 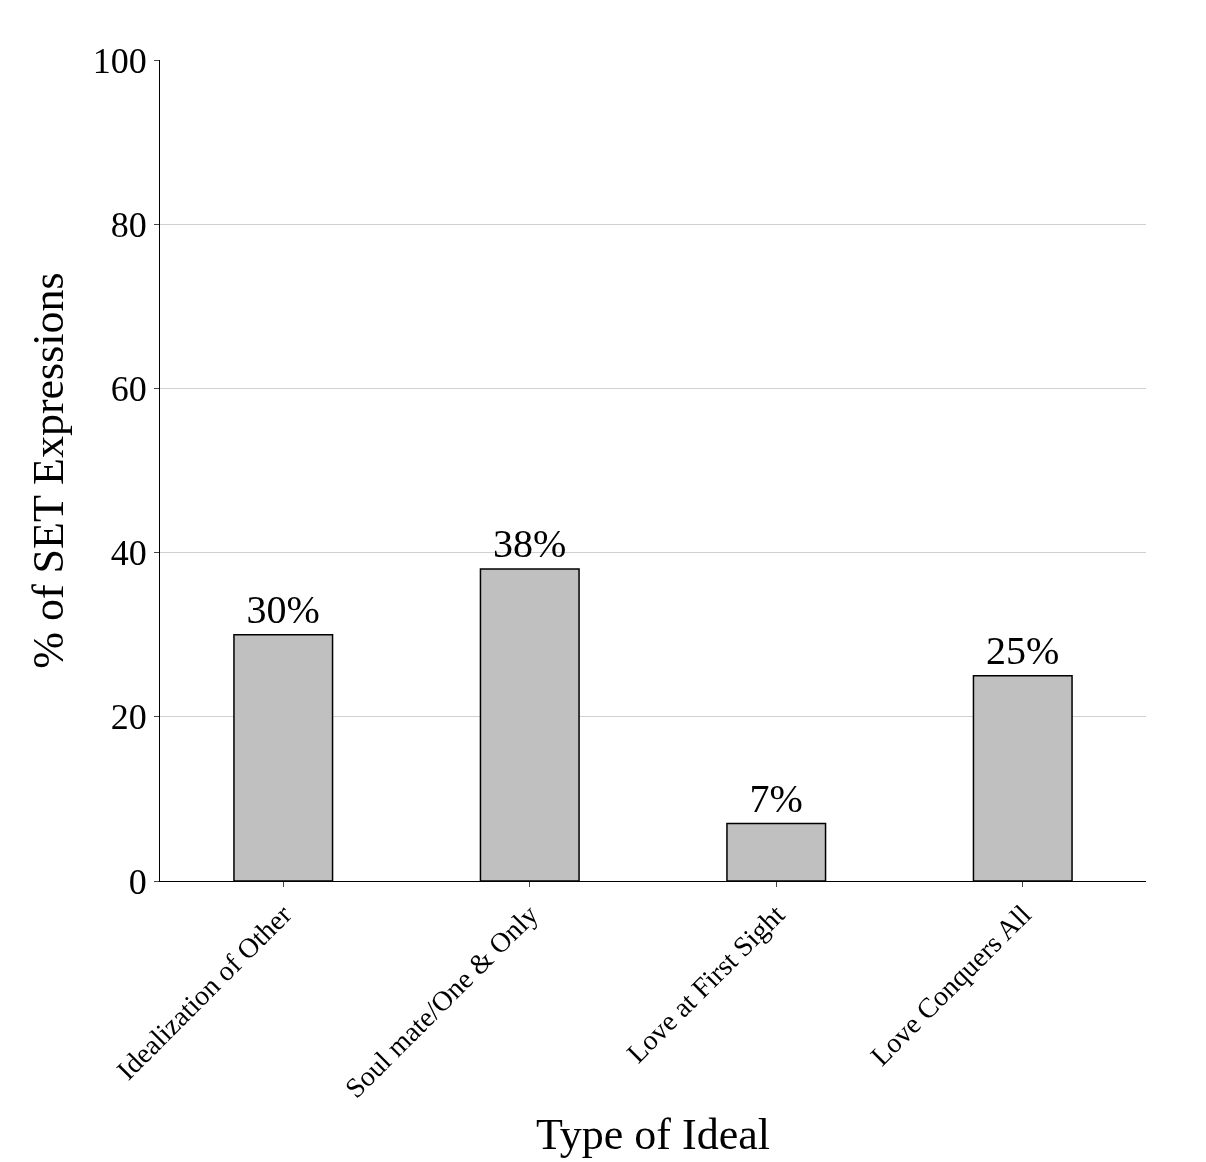 I want to click on y-tick-label: 0, so click(x=137, y=881).